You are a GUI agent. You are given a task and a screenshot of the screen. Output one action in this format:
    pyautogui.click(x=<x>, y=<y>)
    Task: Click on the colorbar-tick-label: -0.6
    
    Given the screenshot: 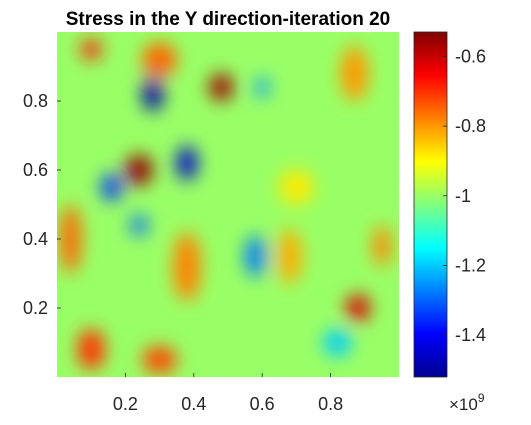 What is the action you would take?
    pyautogui.click(x=470, y=56)
    